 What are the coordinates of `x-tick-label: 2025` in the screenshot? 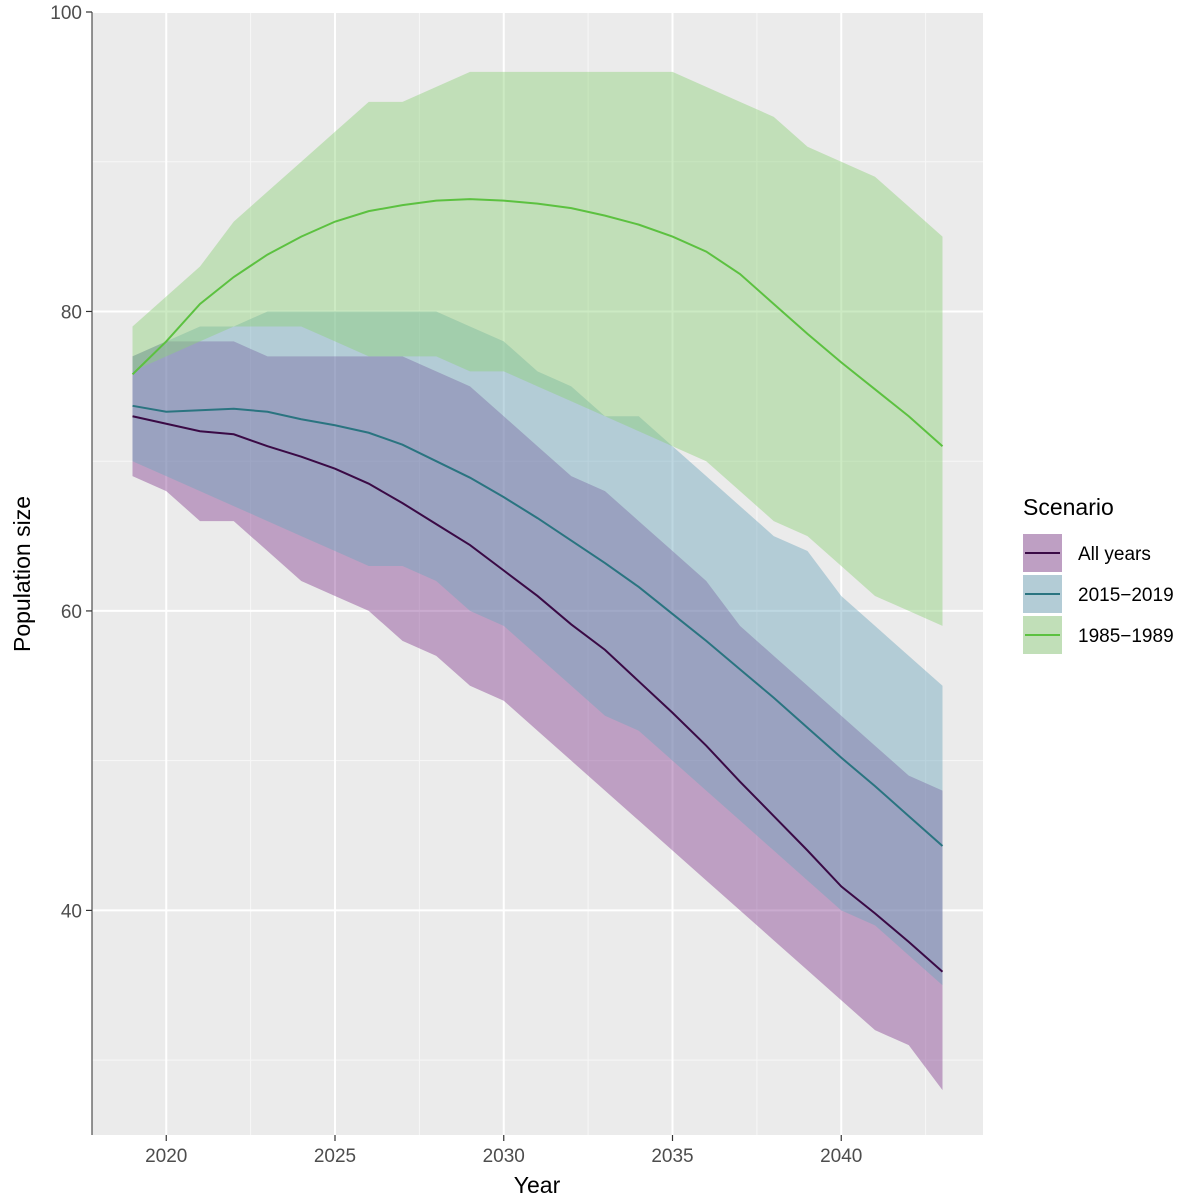 It's located at (335, 1156).